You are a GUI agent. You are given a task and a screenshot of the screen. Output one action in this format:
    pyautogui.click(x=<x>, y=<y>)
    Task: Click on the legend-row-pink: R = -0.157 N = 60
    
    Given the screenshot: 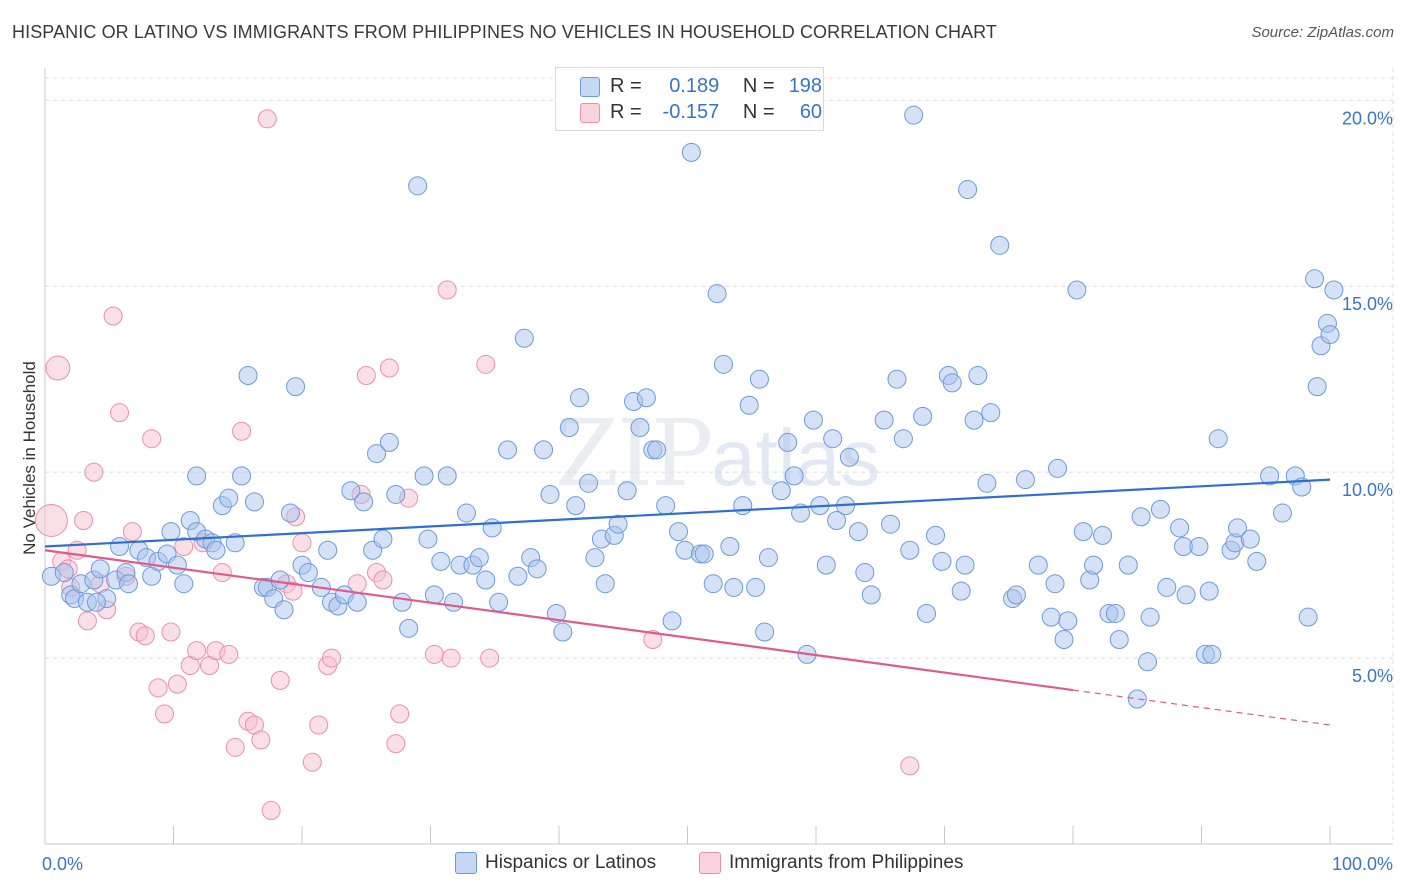 What is the action you would take?
    pyautogui.click(x=701, y=113)
    